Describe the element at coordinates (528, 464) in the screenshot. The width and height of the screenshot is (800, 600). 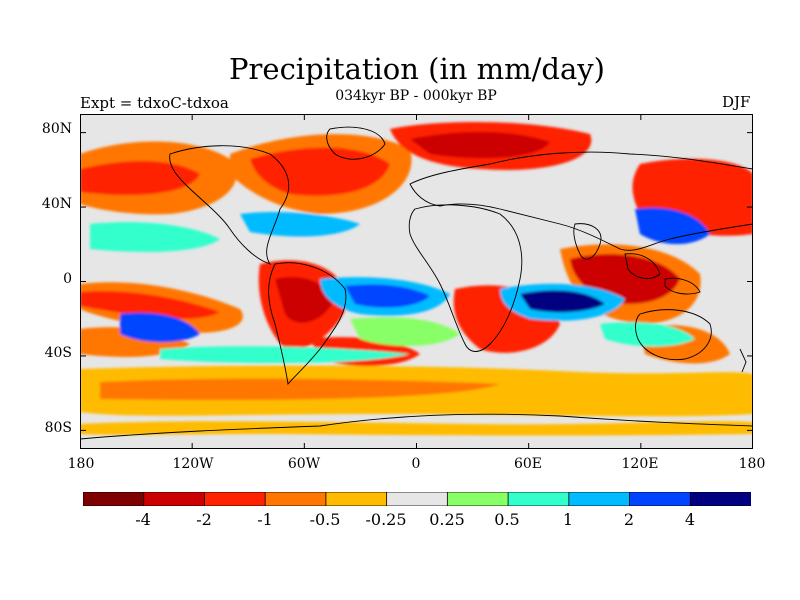
I see `lon-label-60e: 60E` at that location.